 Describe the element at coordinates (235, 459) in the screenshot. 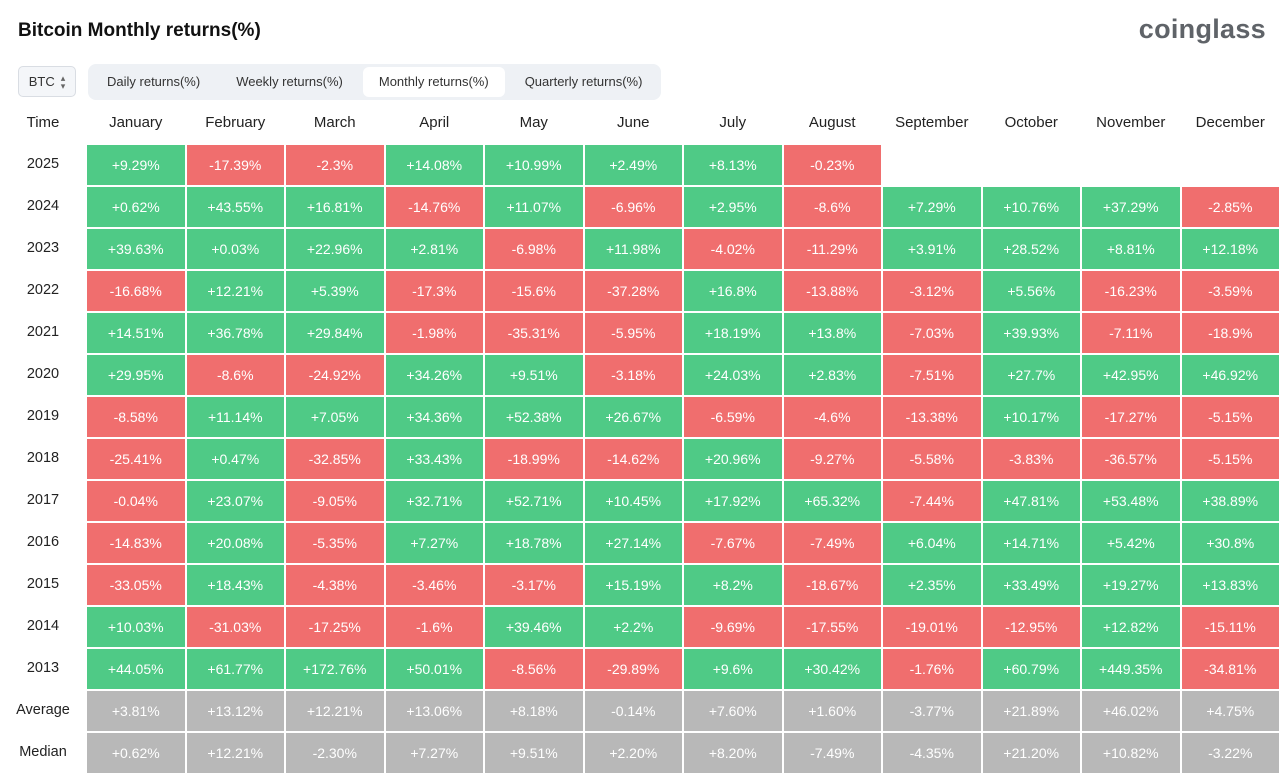

I see `return-cell: +0.47%` at that location.